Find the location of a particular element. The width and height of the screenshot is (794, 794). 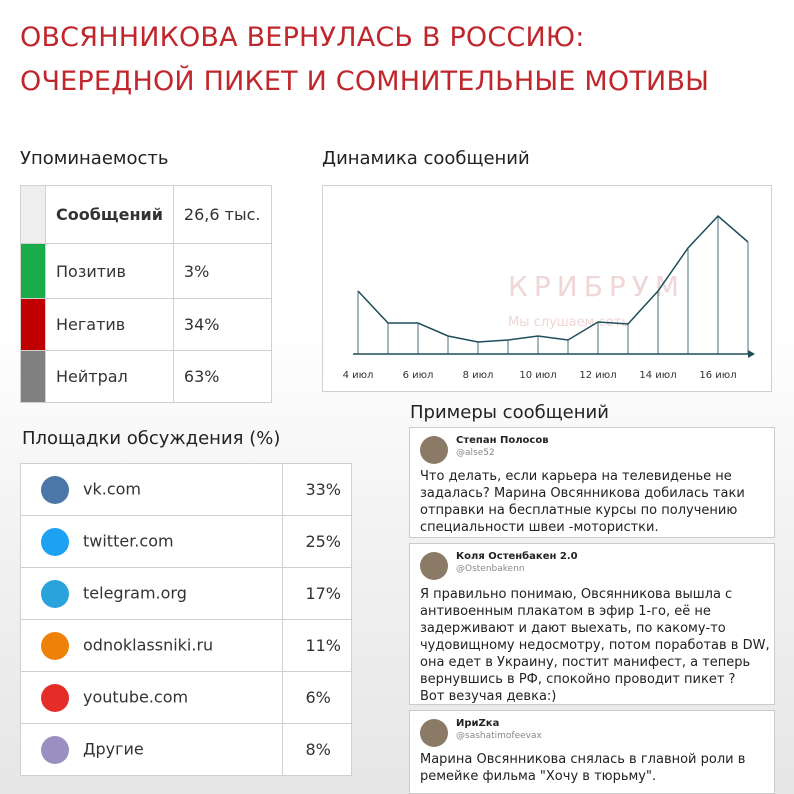

title: ОЧЕРЕДНОЙ ПИКЕТ И СОМНИТЕЛЬНЫЕ МОТИВЫ is located at coordinates (365, 81).